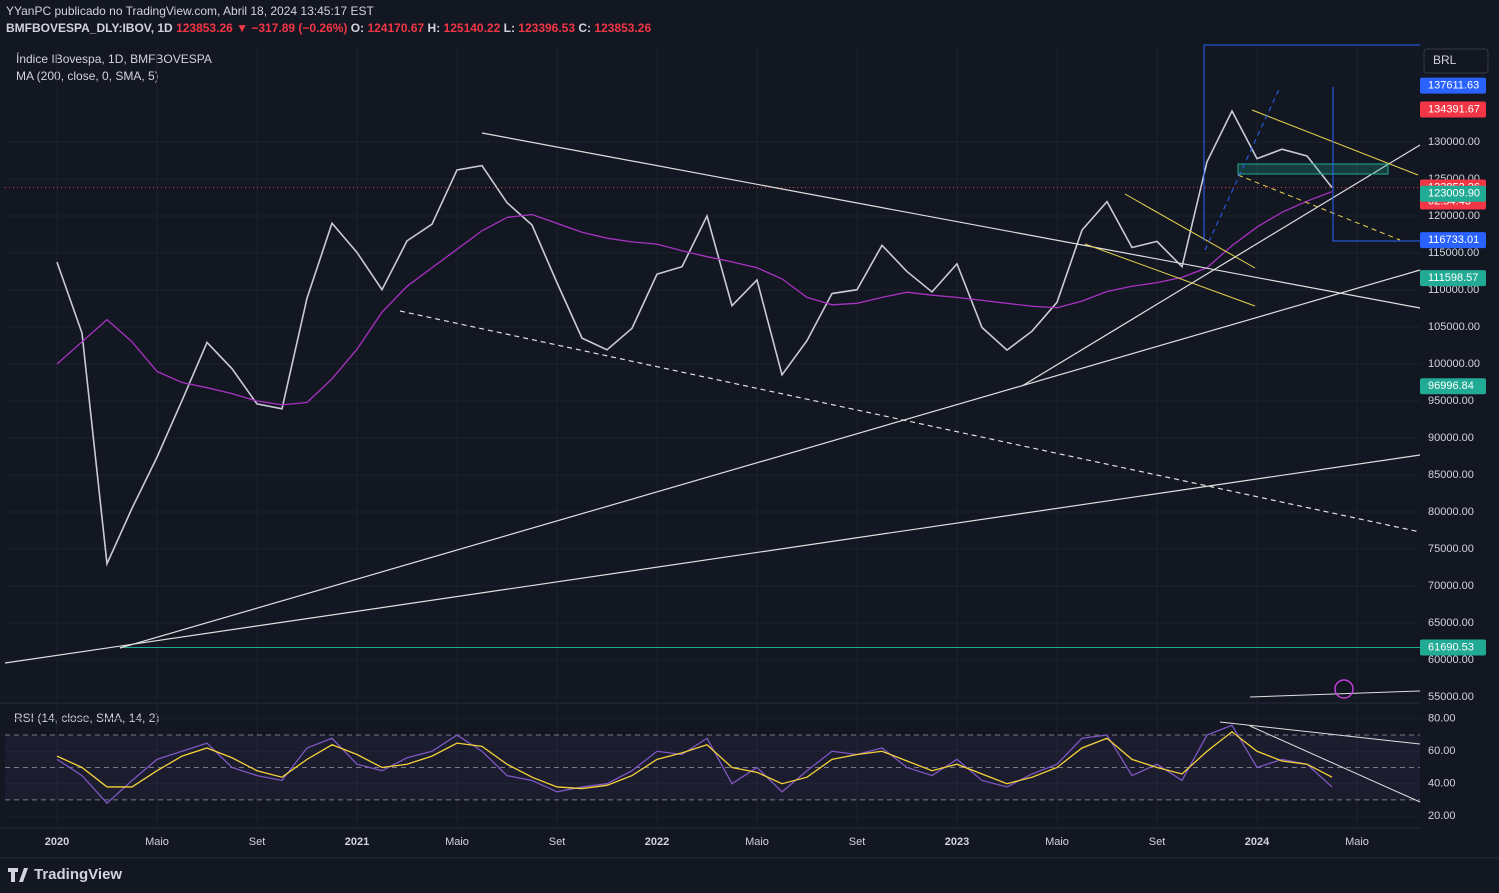  What do you see at coordinates (18, 875) in the screenshot?
I see `brand-logo` at bounding box center [18, 875].